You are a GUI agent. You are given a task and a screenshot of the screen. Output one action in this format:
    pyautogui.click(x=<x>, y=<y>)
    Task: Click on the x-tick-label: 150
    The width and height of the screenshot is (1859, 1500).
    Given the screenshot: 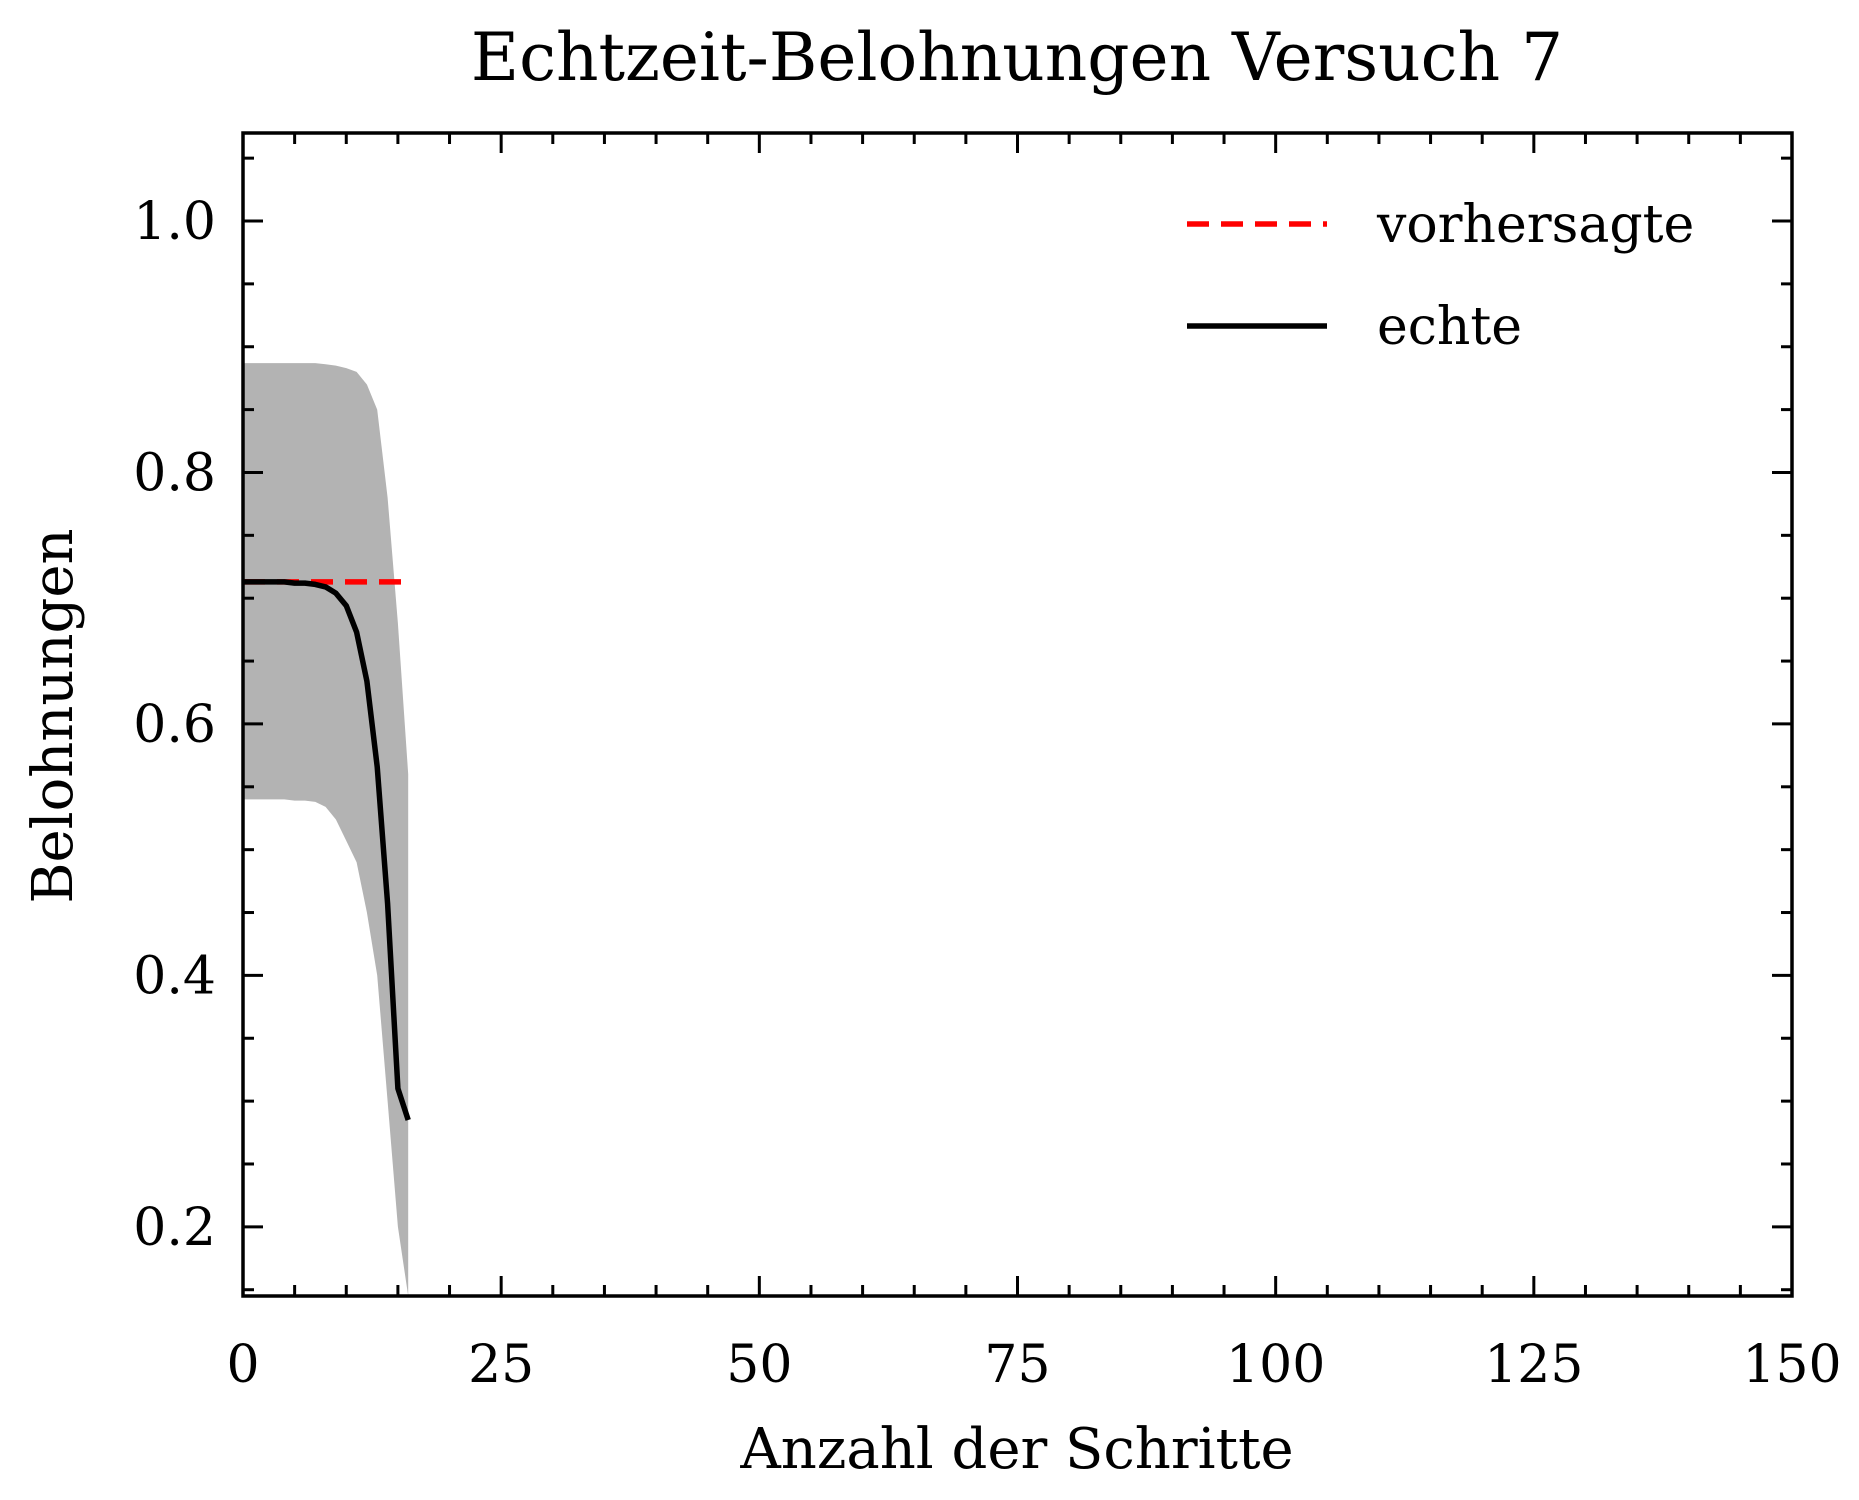 What is the action you would take?
    pyautogui.click(x=1791, y=1365)
    